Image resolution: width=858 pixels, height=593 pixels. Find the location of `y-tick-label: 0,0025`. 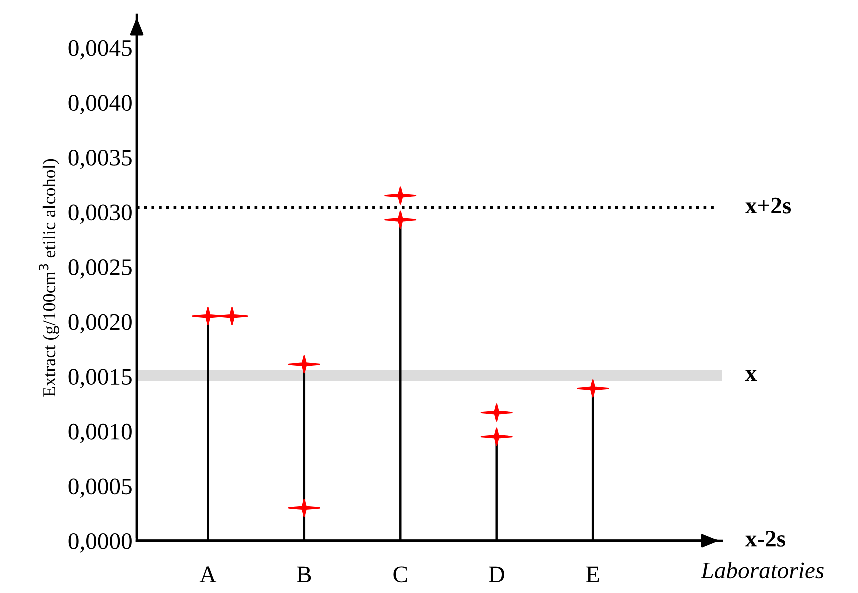

y-tick-label: 0,0025 is located at coordinates (100, 269).